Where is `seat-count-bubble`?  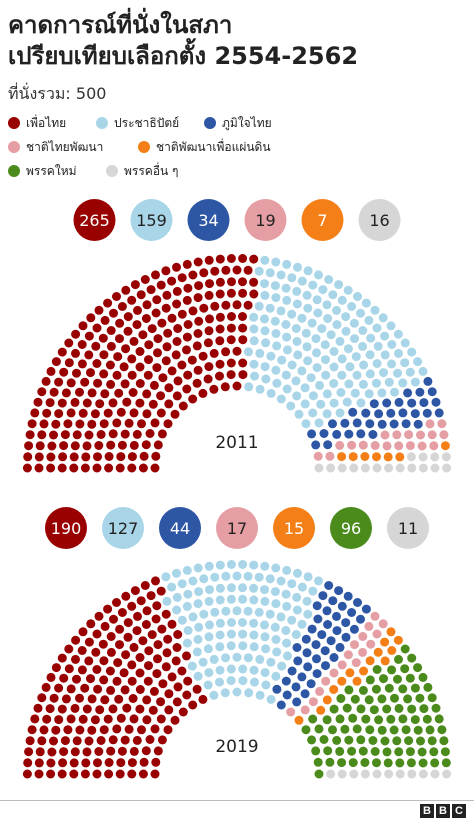 seat-count-bubble is located at coordinates (123, 528).